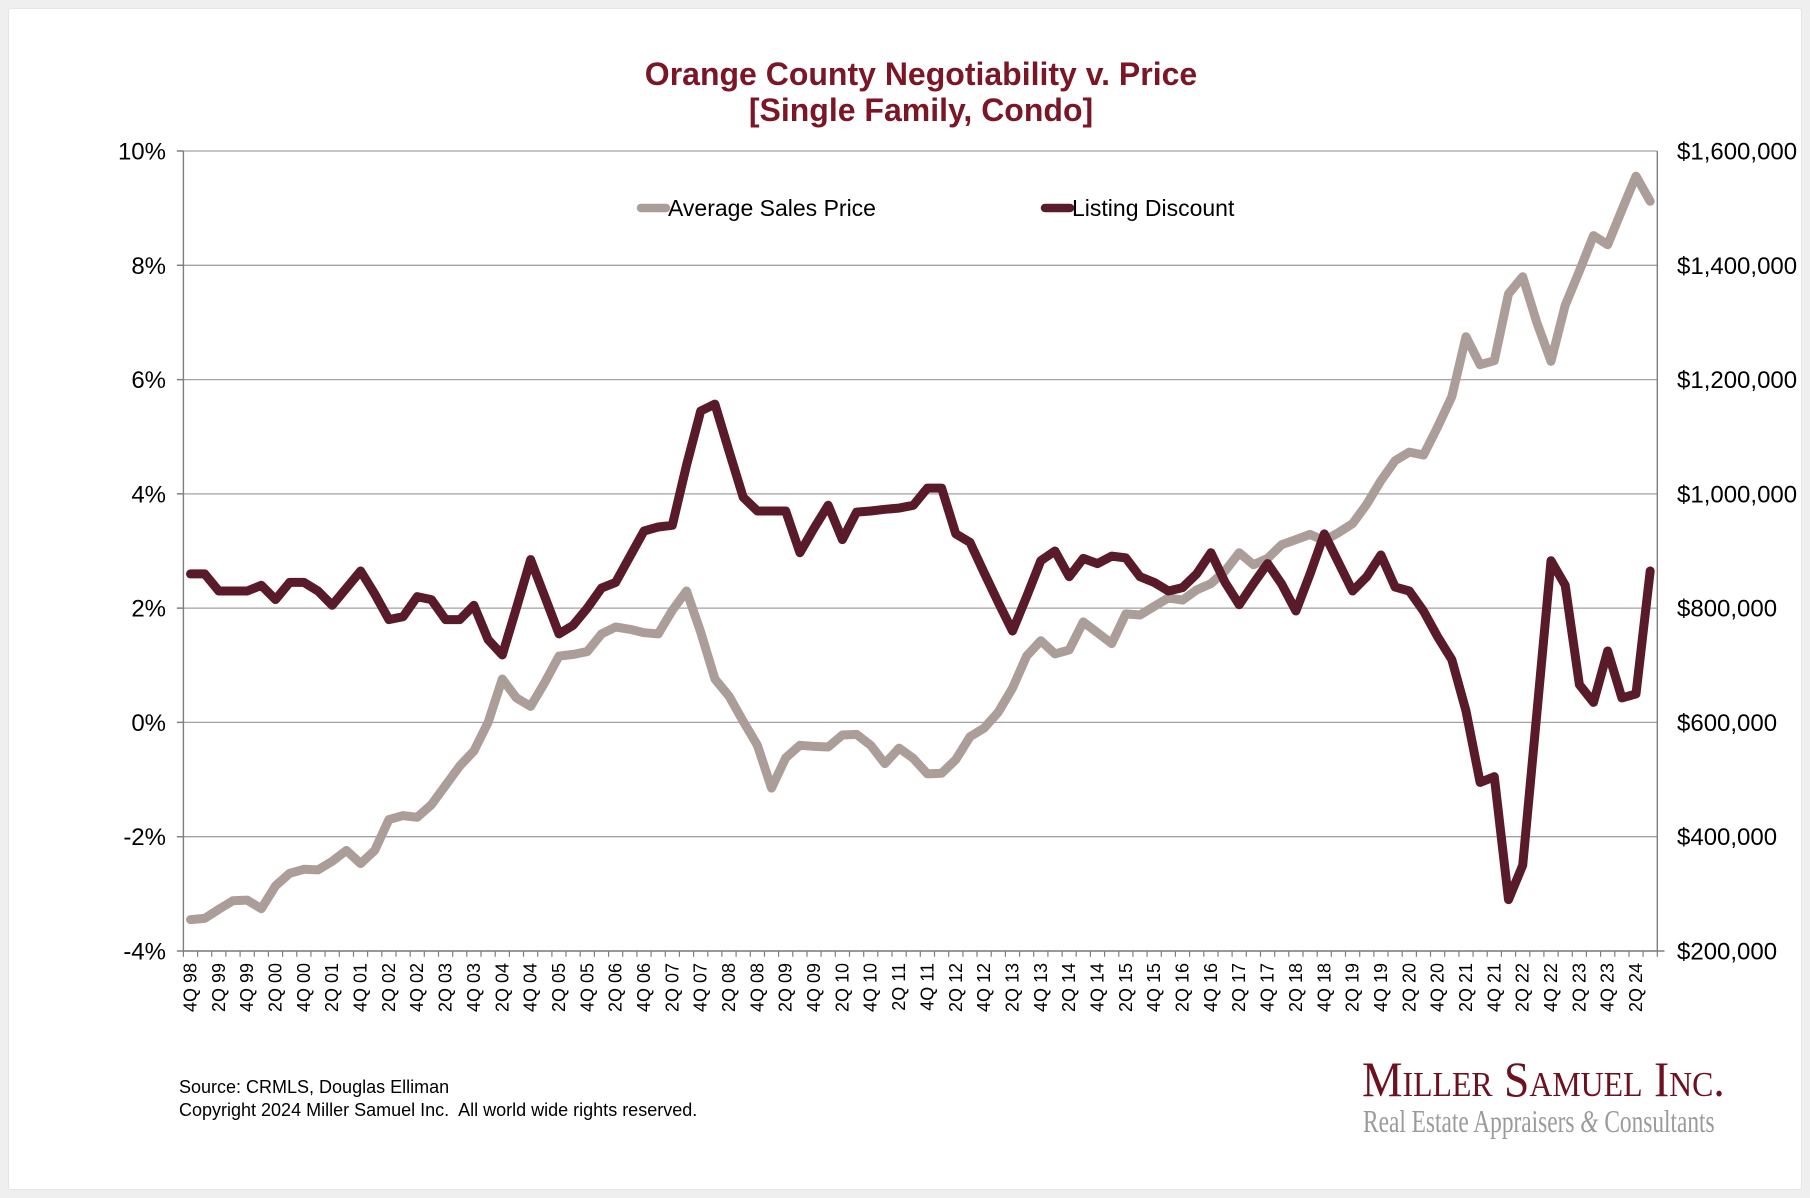 The width and height of the screenshot is (1810, 1198). I want to click on svg-text: 4Q 12, so click(984, 987).